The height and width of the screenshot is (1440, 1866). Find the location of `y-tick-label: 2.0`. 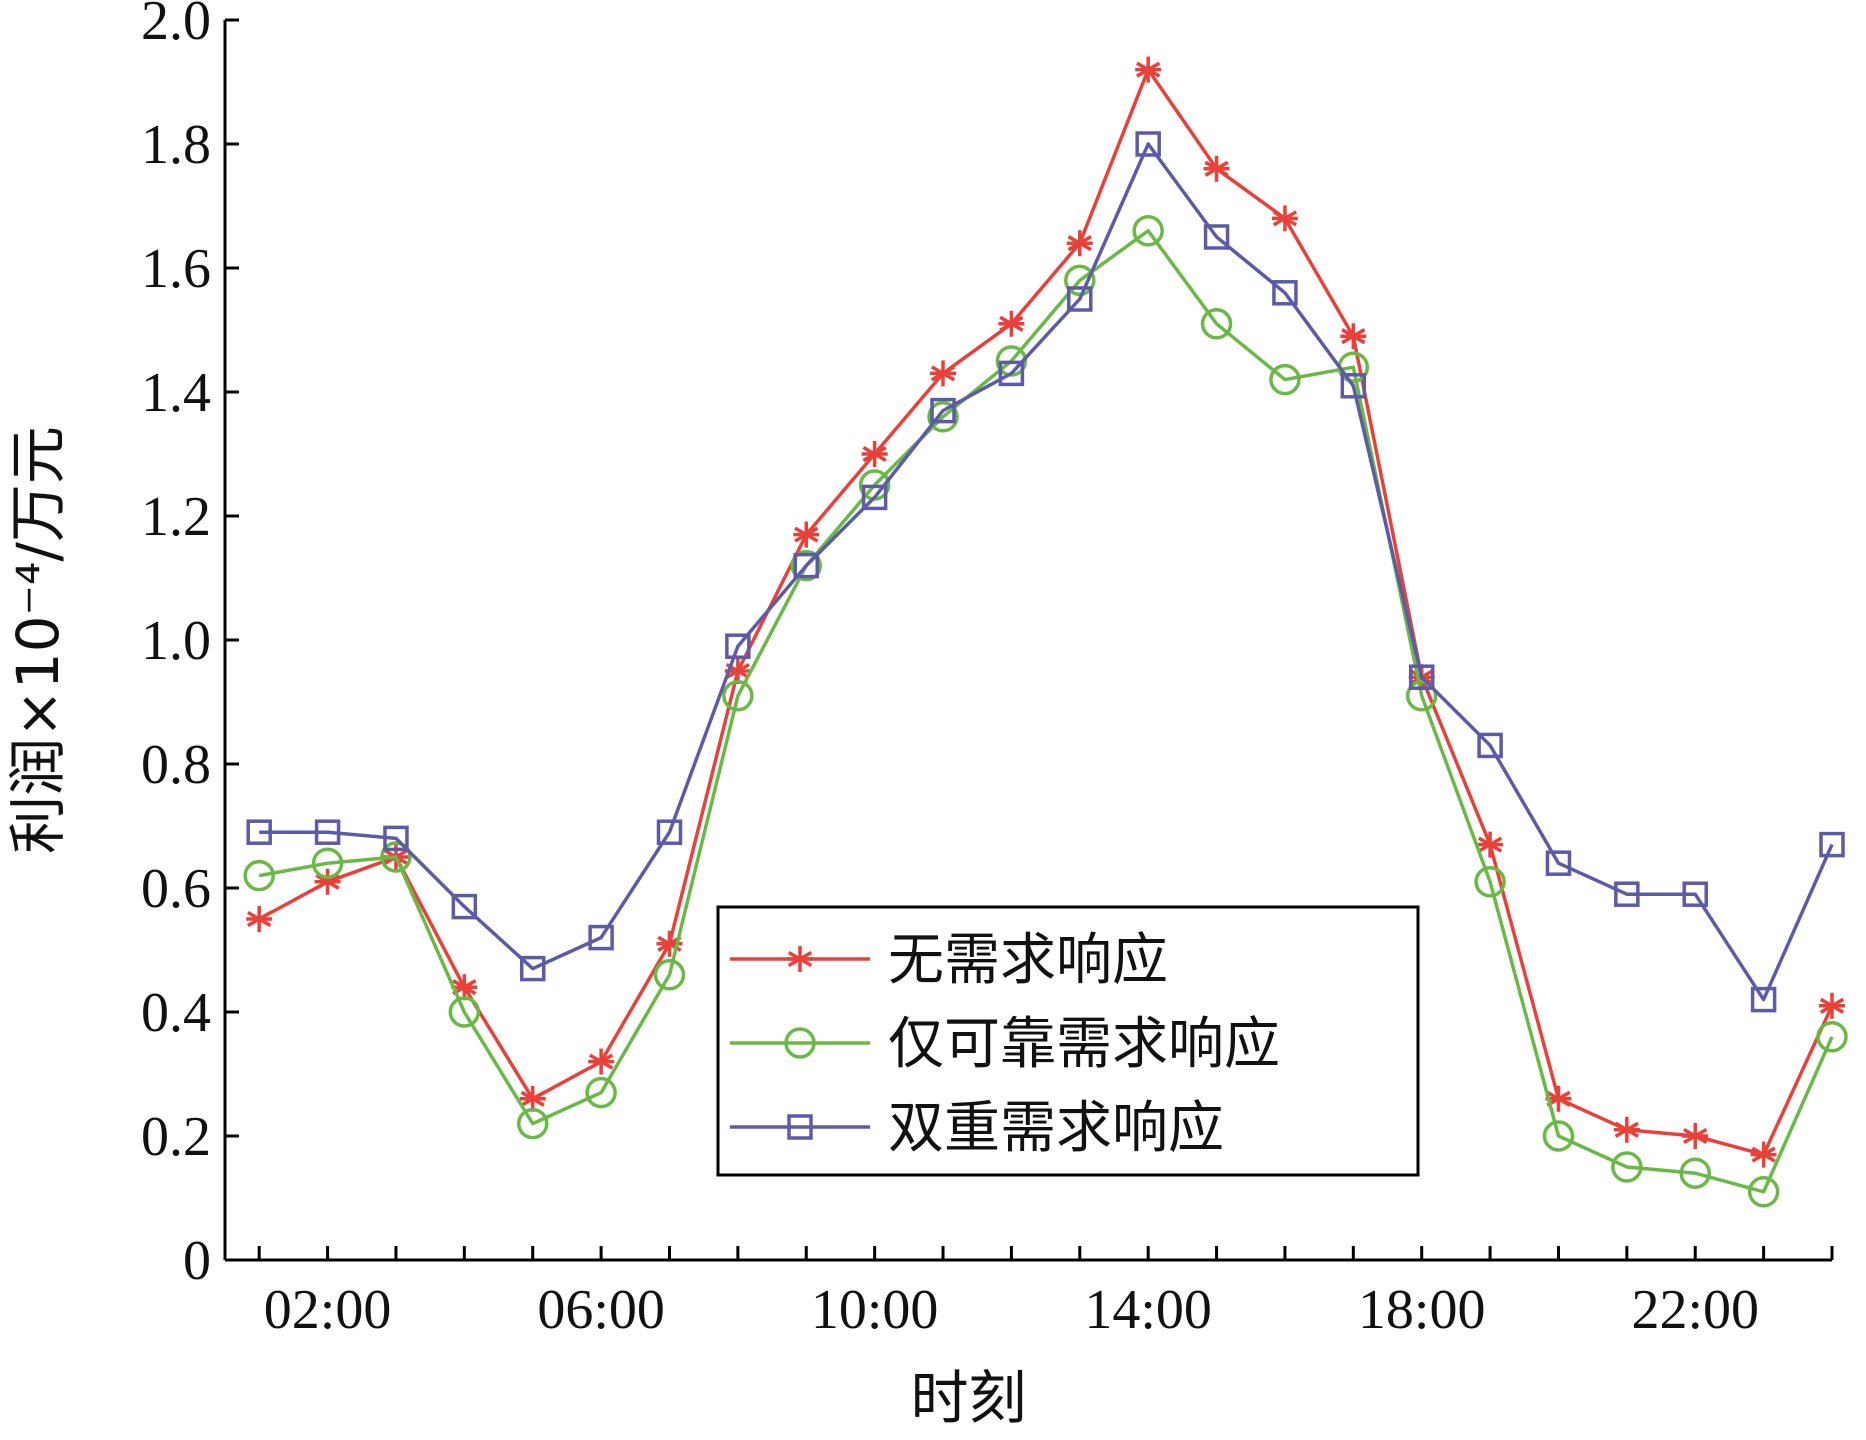

y-tick-label: 2.0 is located at coordinates (176, 26).